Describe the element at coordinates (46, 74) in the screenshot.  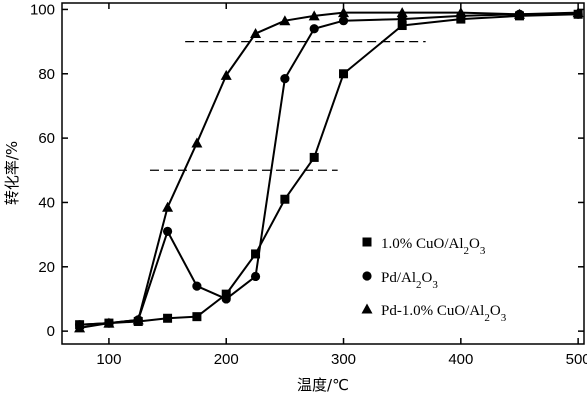
I see `y-tick-label: 80` at that location.